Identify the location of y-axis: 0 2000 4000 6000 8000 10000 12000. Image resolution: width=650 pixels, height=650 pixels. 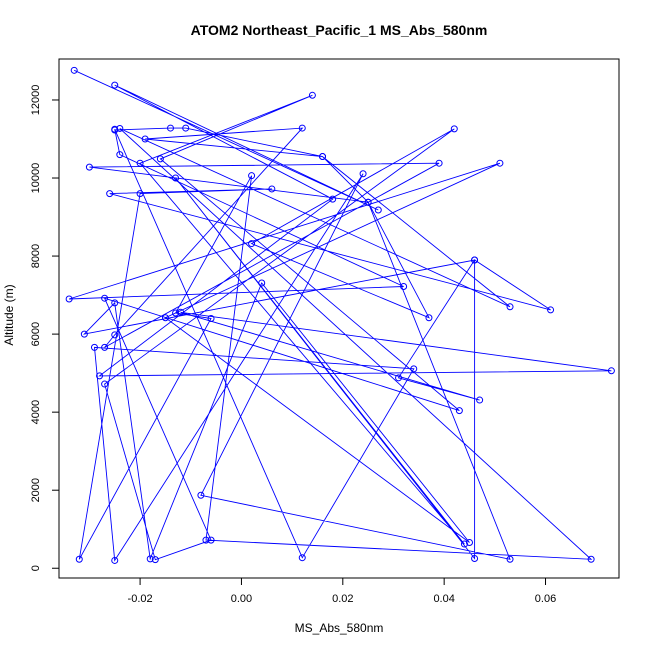
(45, 328).